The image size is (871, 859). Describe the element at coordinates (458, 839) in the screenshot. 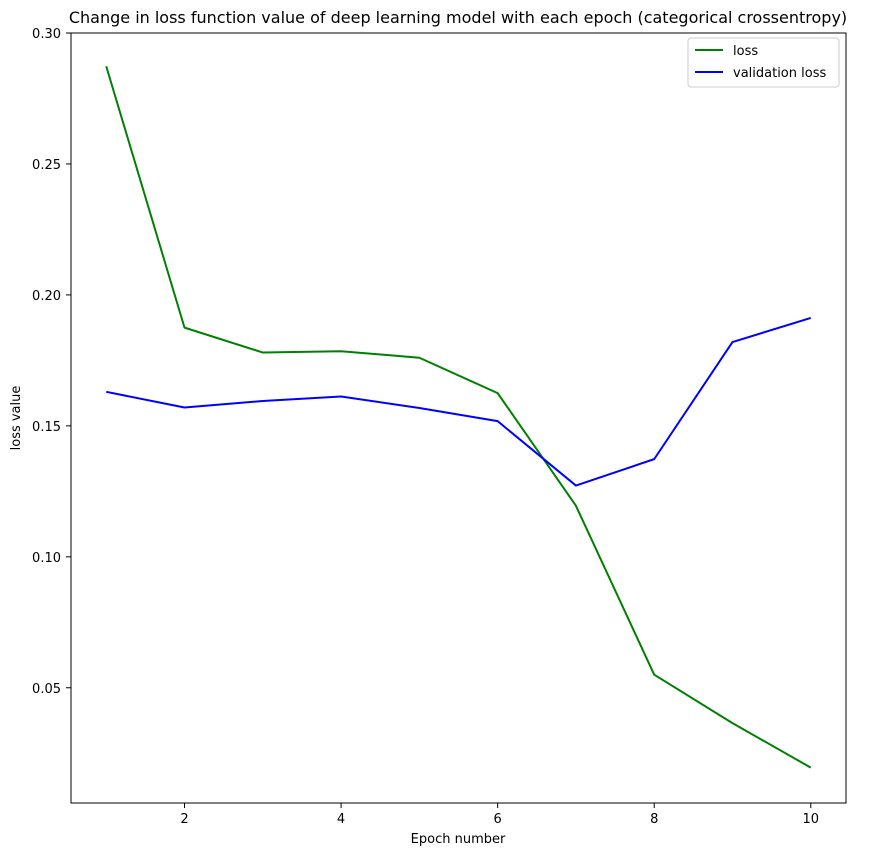

I see `x-axis-label: Epoch number` at that location.